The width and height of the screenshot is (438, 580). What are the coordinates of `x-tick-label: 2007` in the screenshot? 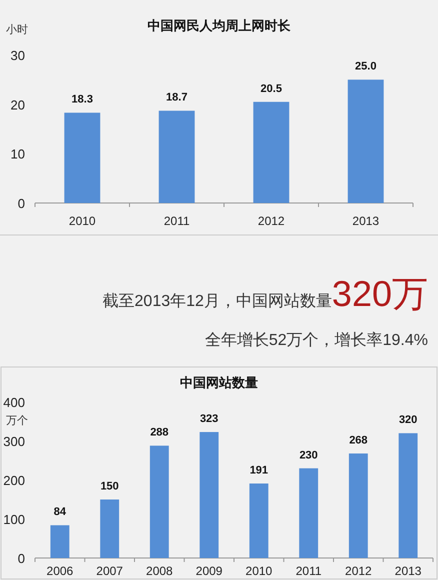 It's located at (110, 571).